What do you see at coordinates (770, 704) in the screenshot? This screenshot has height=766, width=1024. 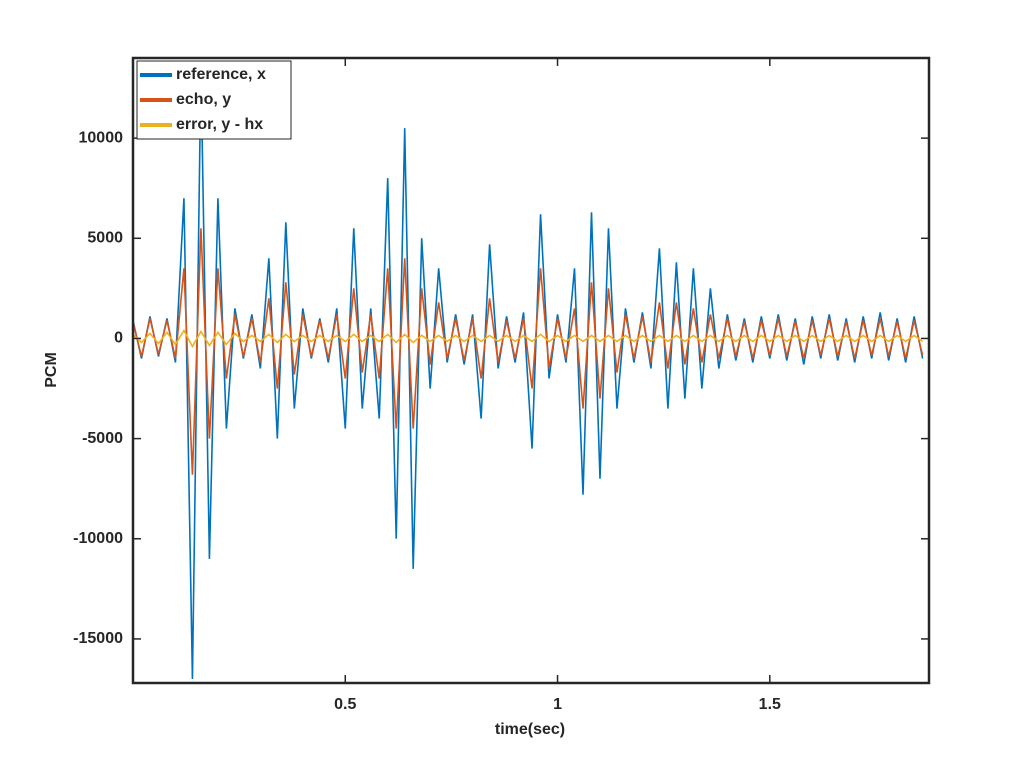 I see `x-tick-label: 1.5` at bounding box center [770, 704].